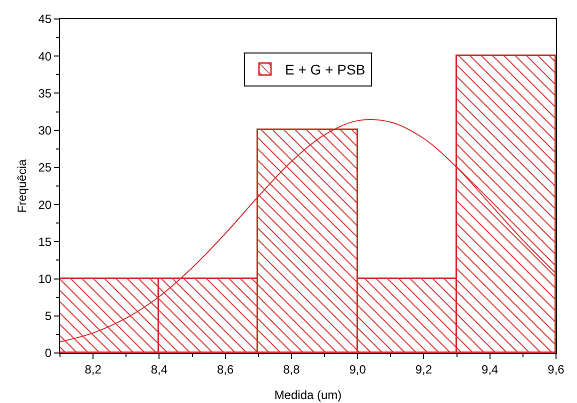 The width and height of the screenshot is (577, 403). What do you see at coordinates (45, 205) in the screenshot?
I see `y-tick-label: 20` at bounding box center [45, 205].